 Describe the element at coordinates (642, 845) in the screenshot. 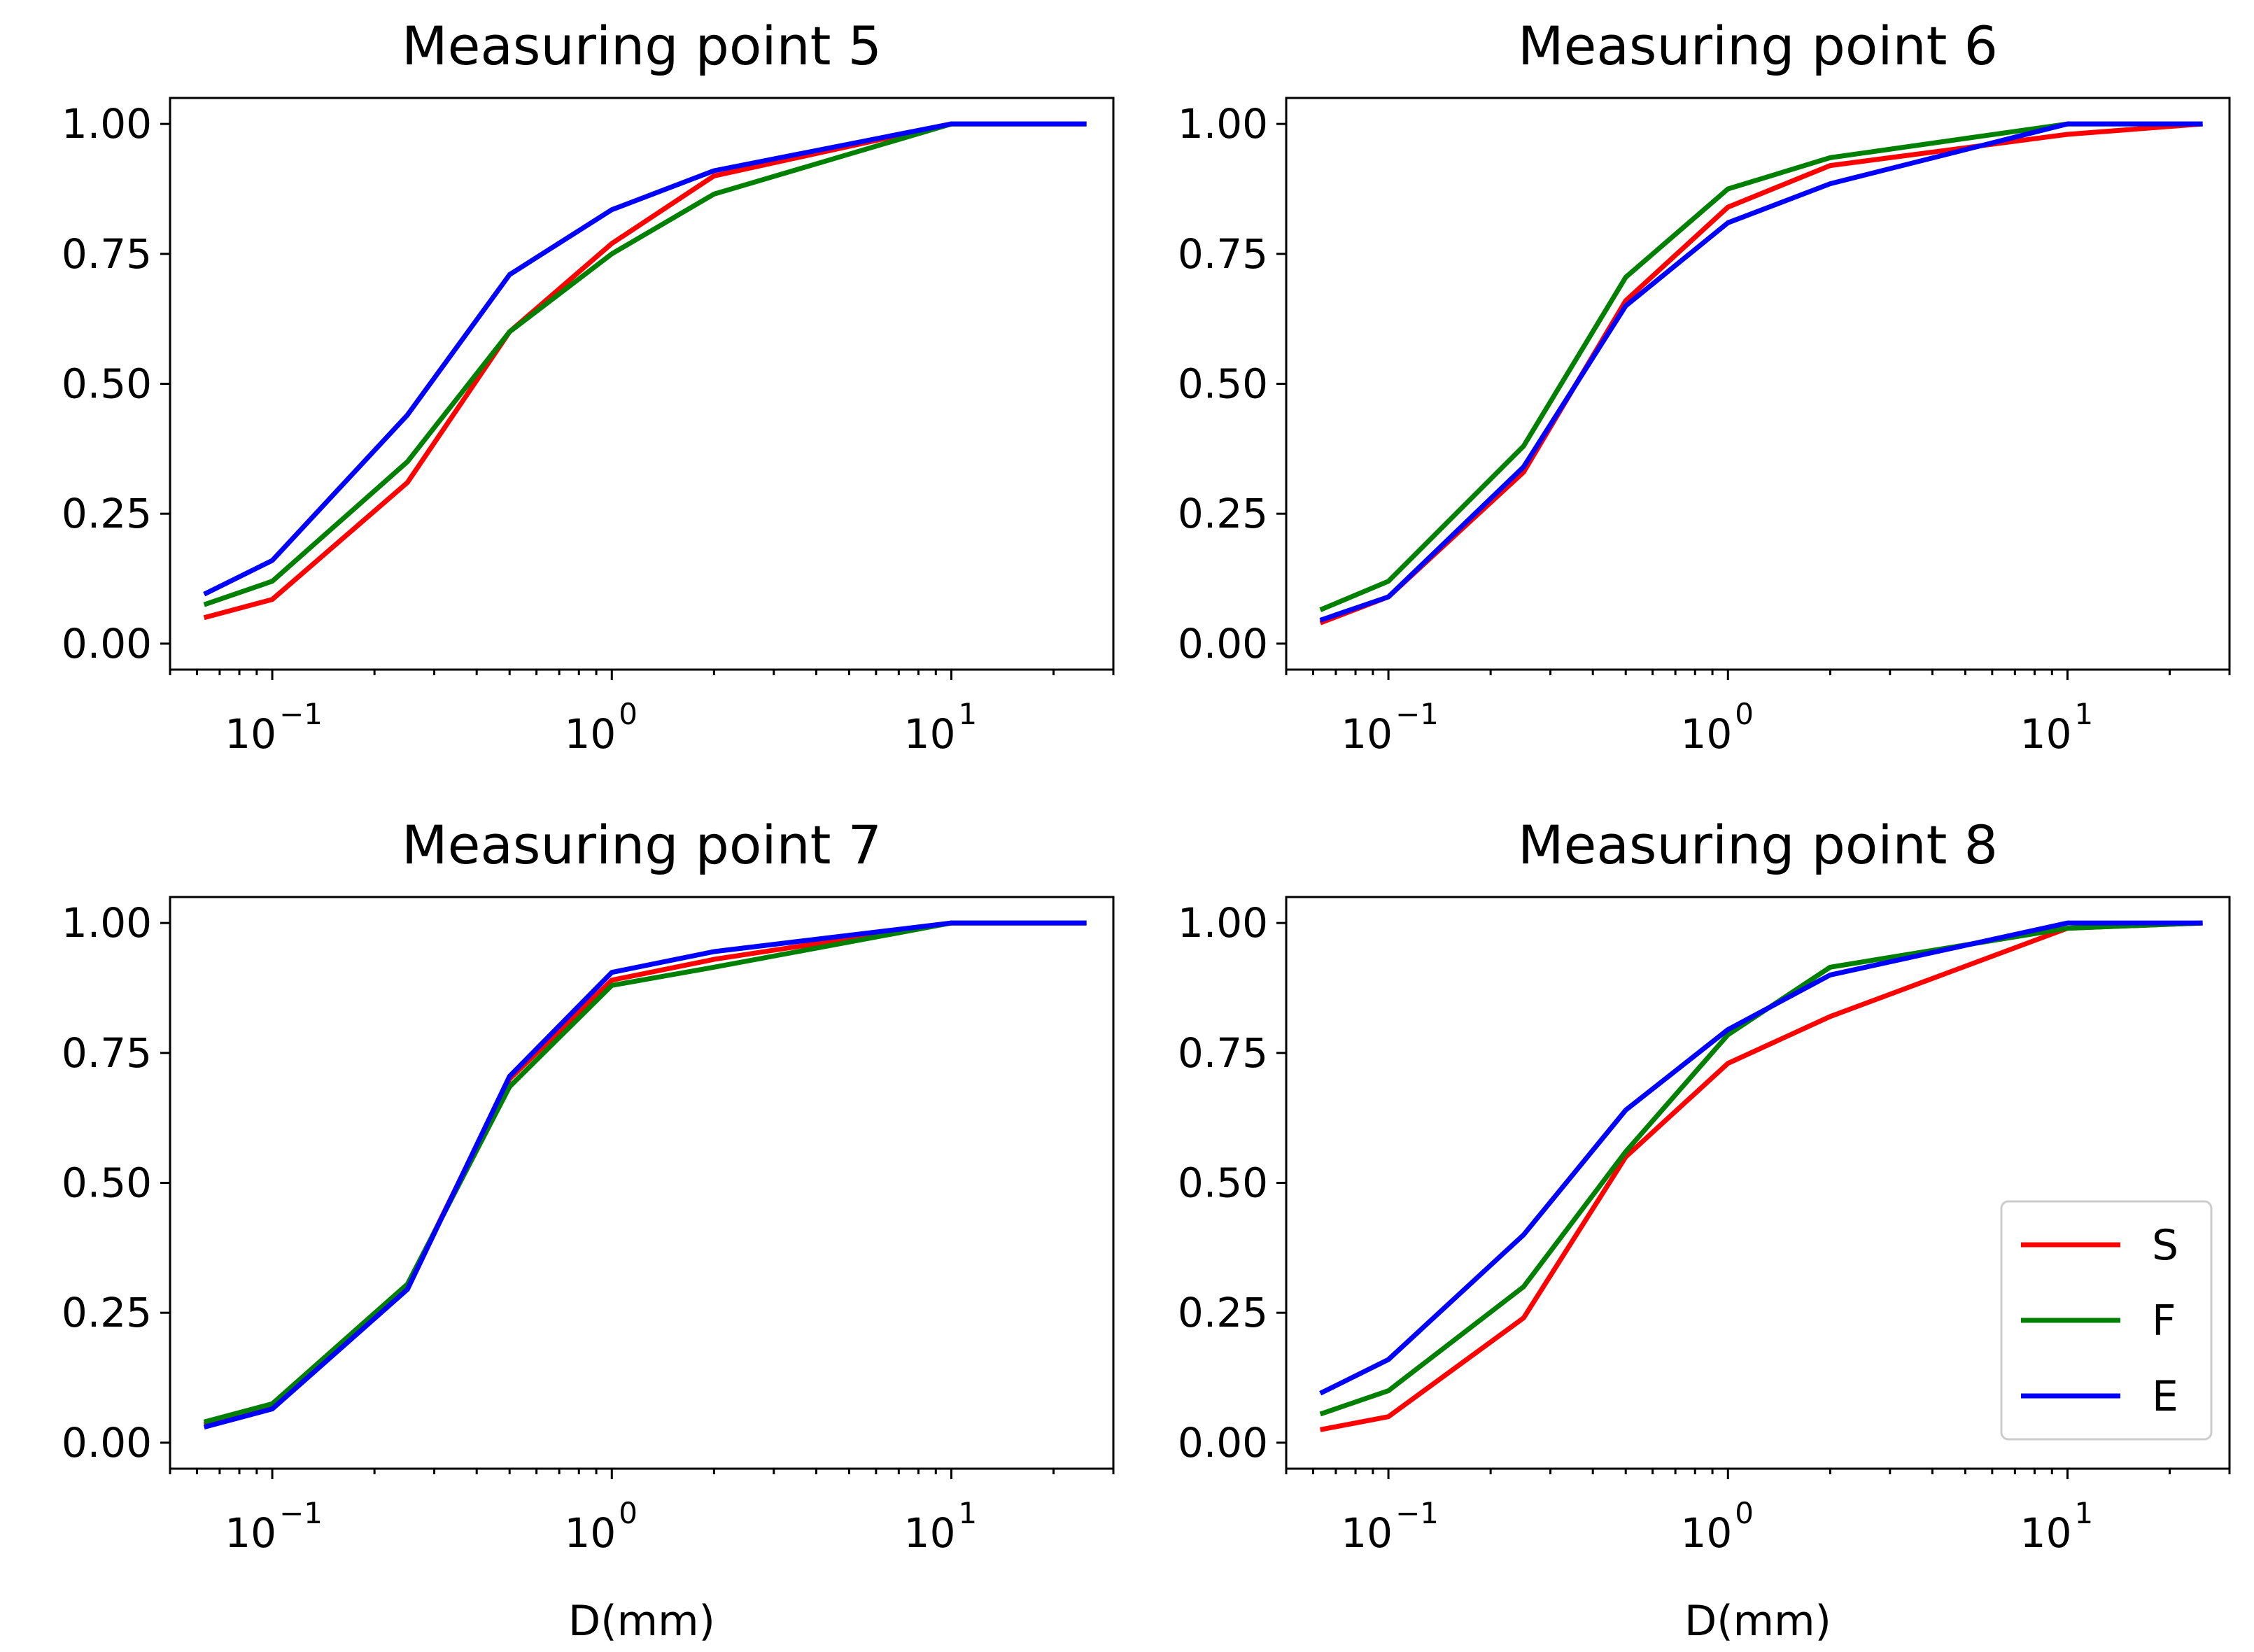

I see `chart-title: Measuring point 7` at that location.